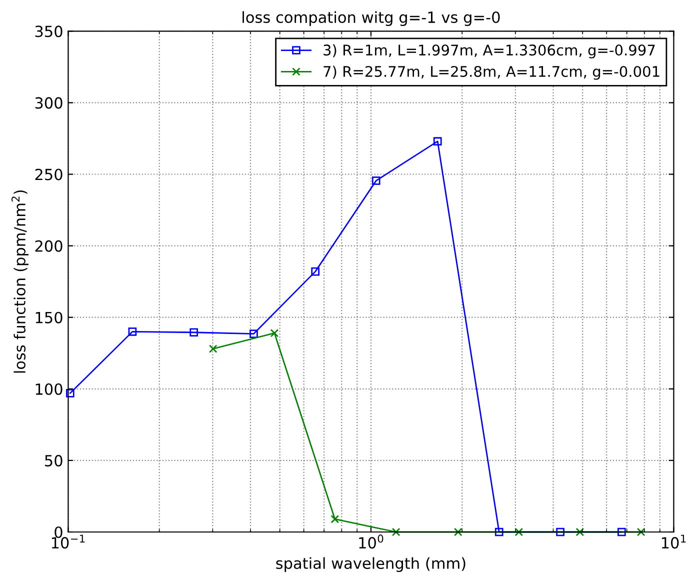 The width and height of the screenshot is (696, 577). I want to click on legend-label: 7) R=25.77m, L=25.8m, A=11.7cm, g=-0.001, so click(492, 73).